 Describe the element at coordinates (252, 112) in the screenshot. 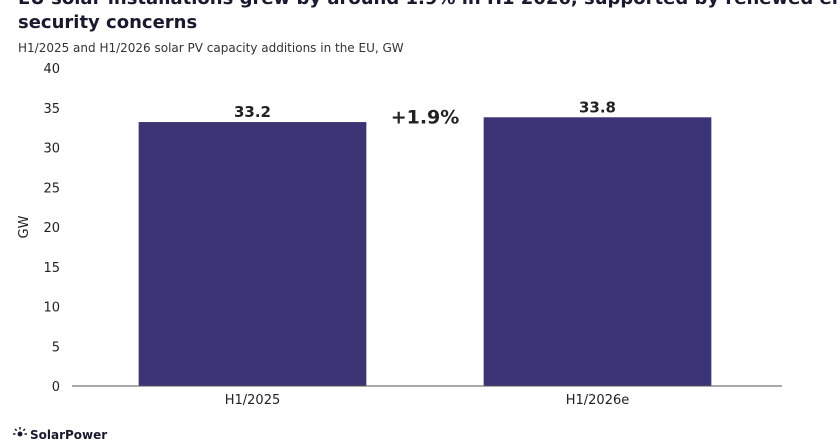

I see `value-label: 33.2` at that location.